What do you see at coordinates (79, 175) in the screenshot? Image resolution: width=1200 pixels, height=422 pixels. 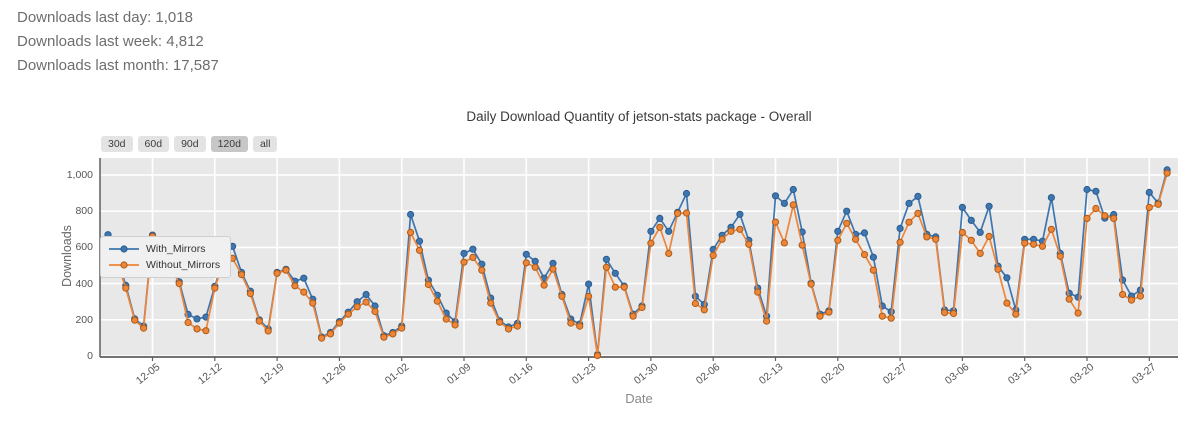 I see `y-tick-label: 1,000` at bounding box center [79, 175].